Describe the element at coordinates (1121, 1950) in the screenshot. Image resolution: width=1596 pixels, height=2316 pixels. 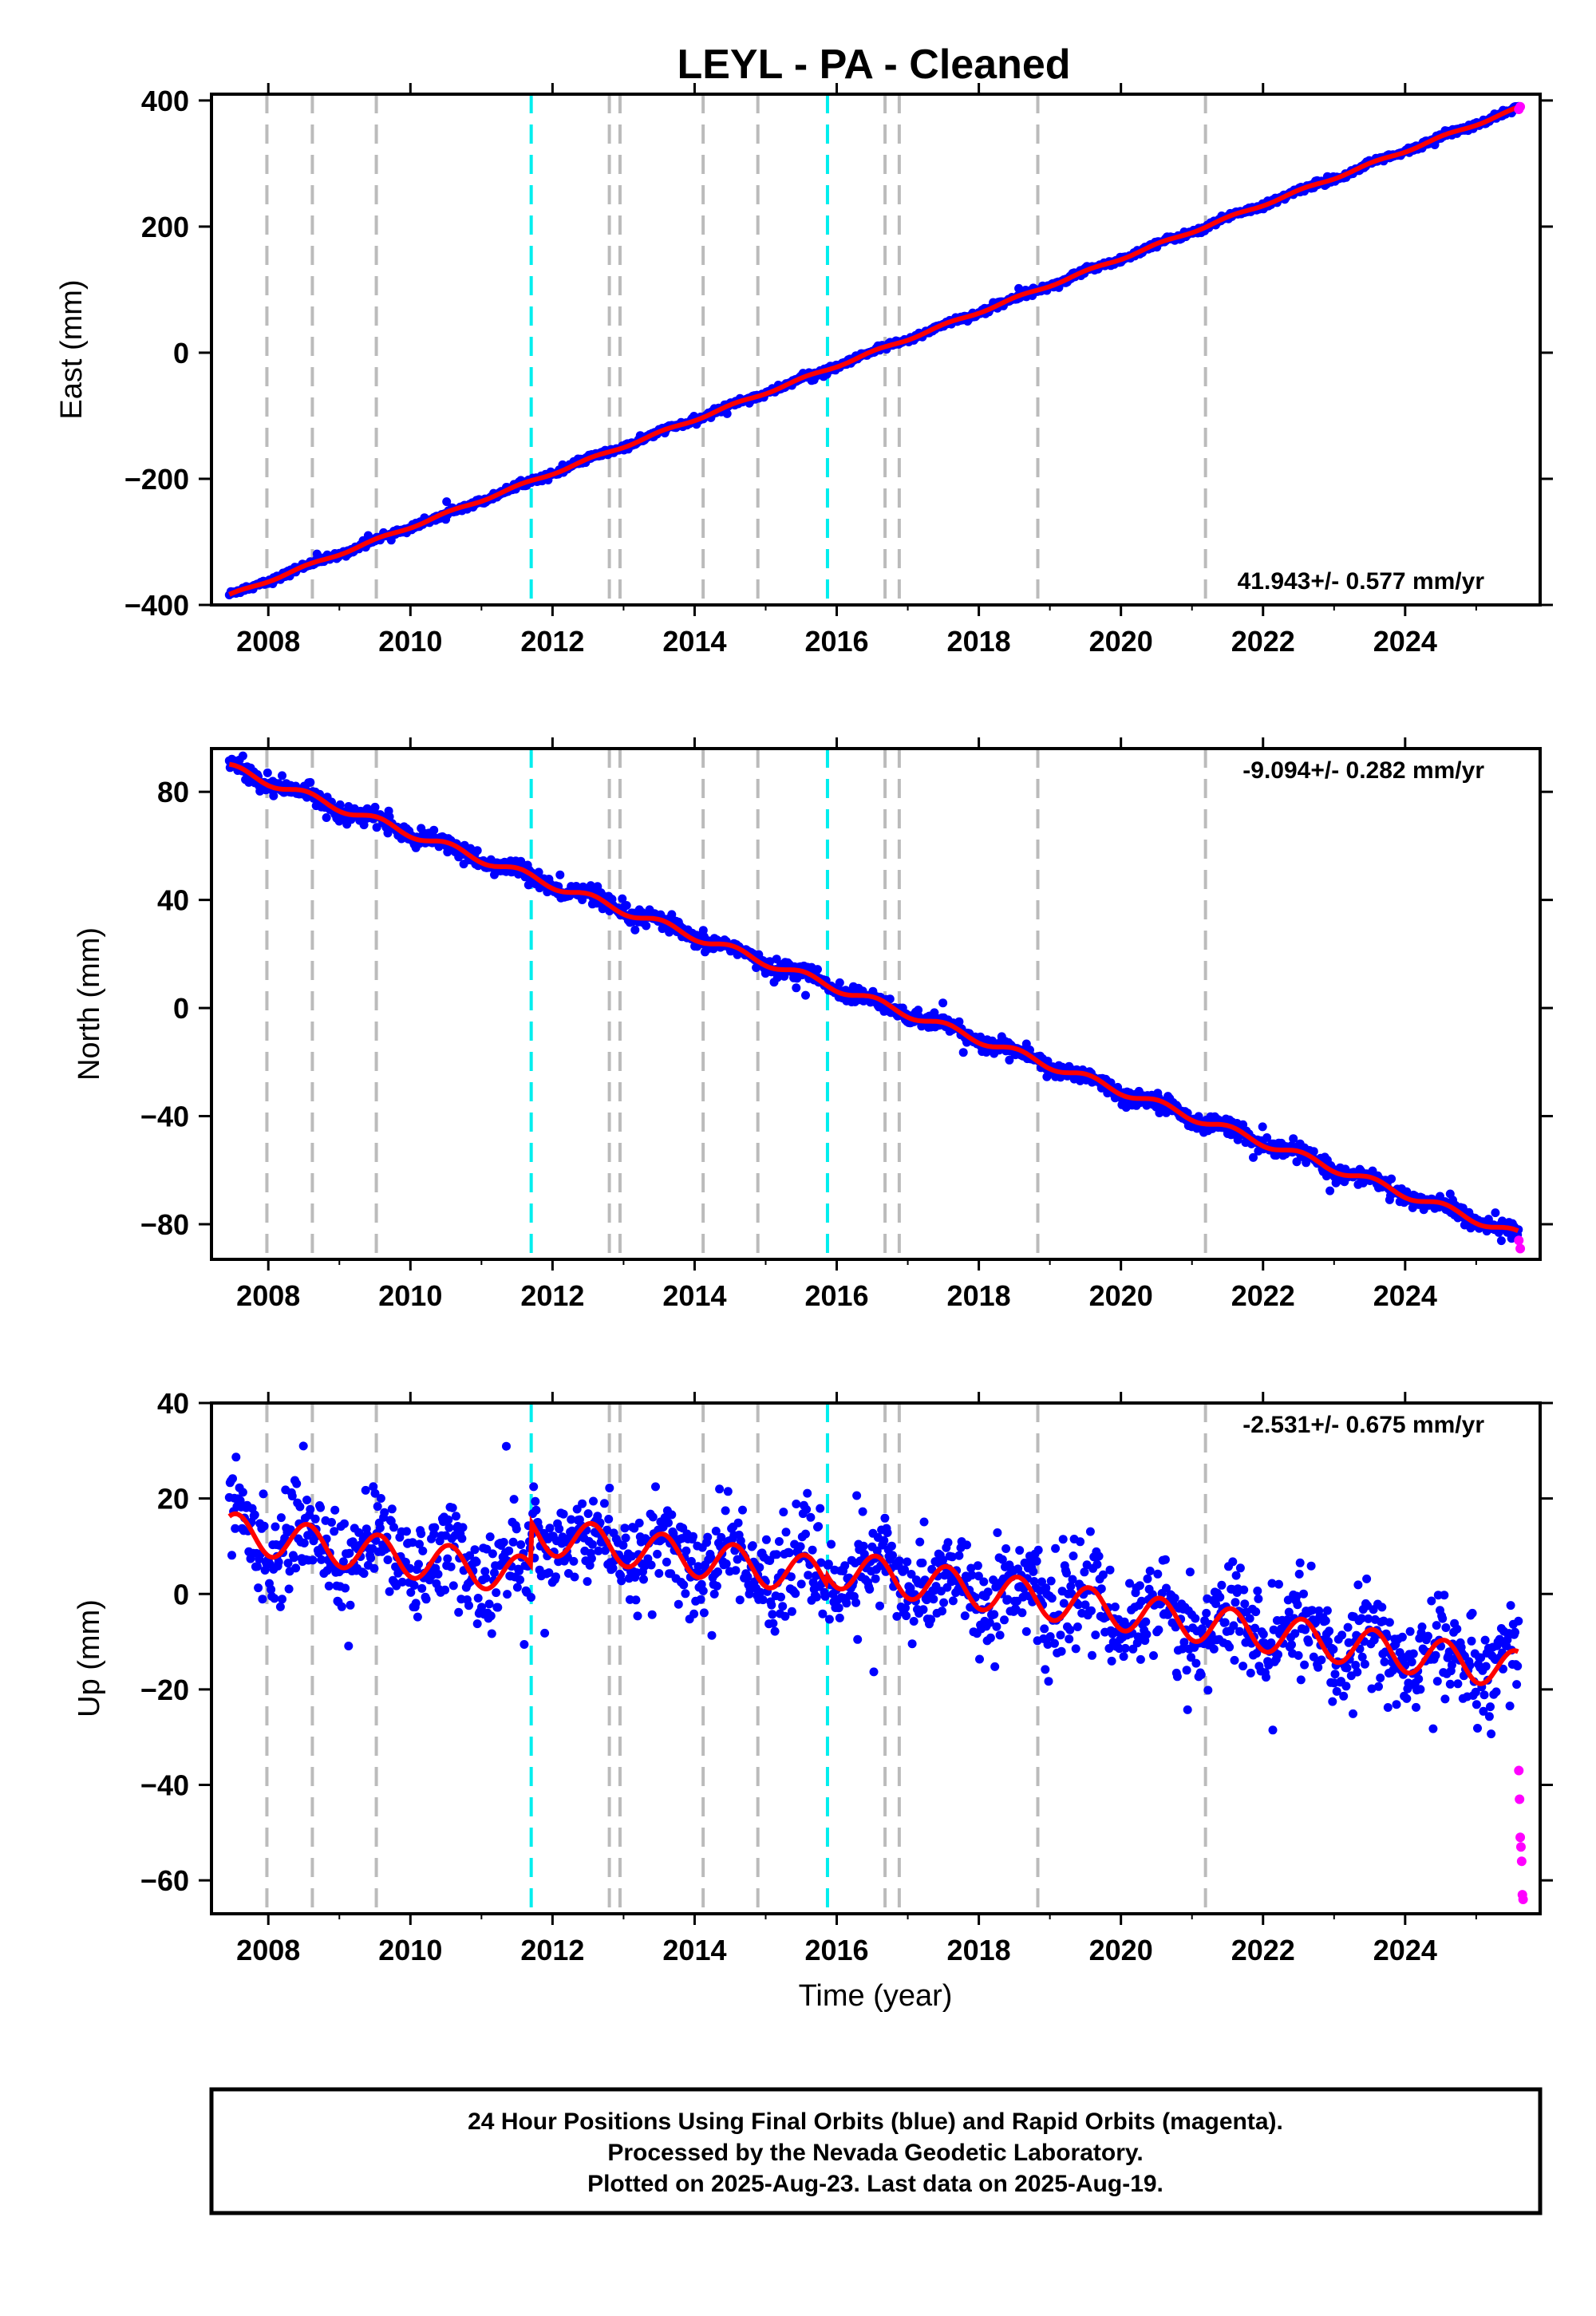
I see `x-tick-label: 2020` at that location.